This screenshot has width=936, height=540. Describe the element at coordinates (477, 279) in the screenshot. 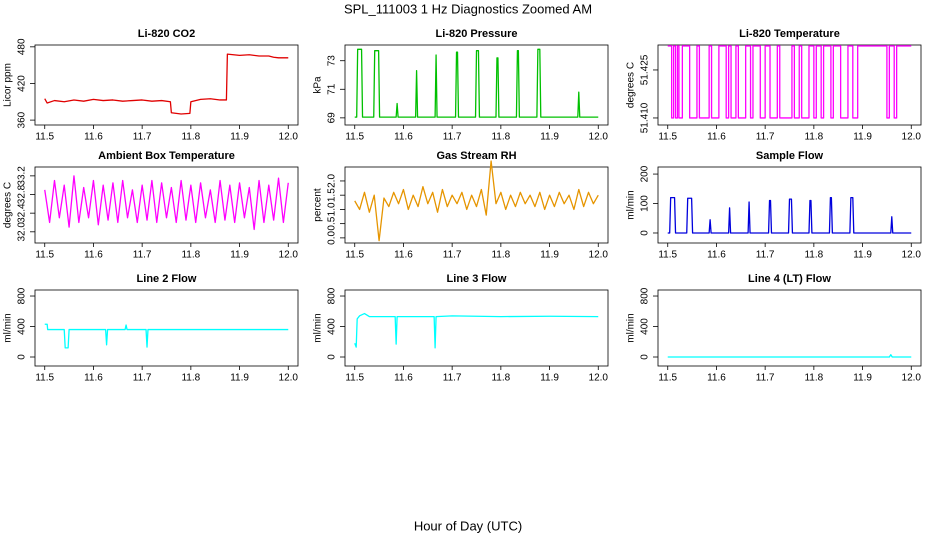

I see `panel-title: Line 3 Flow` at that location.